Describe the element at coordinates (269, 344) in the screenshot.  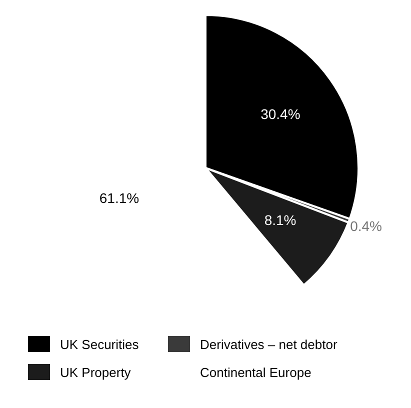
I see `legend-label: Derivatives – net debtor` at that location.